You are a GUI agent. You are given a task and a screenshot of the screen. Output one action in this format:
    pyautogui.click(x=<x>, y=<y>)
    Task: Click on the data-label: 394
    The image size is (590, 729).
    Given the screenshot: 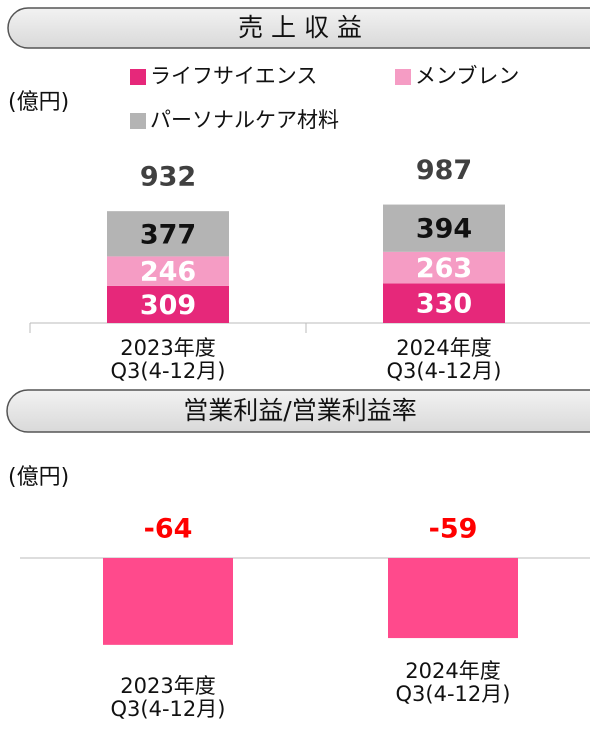 What is the action you would take?
    pyautogui.click(x=444, y=229)
    